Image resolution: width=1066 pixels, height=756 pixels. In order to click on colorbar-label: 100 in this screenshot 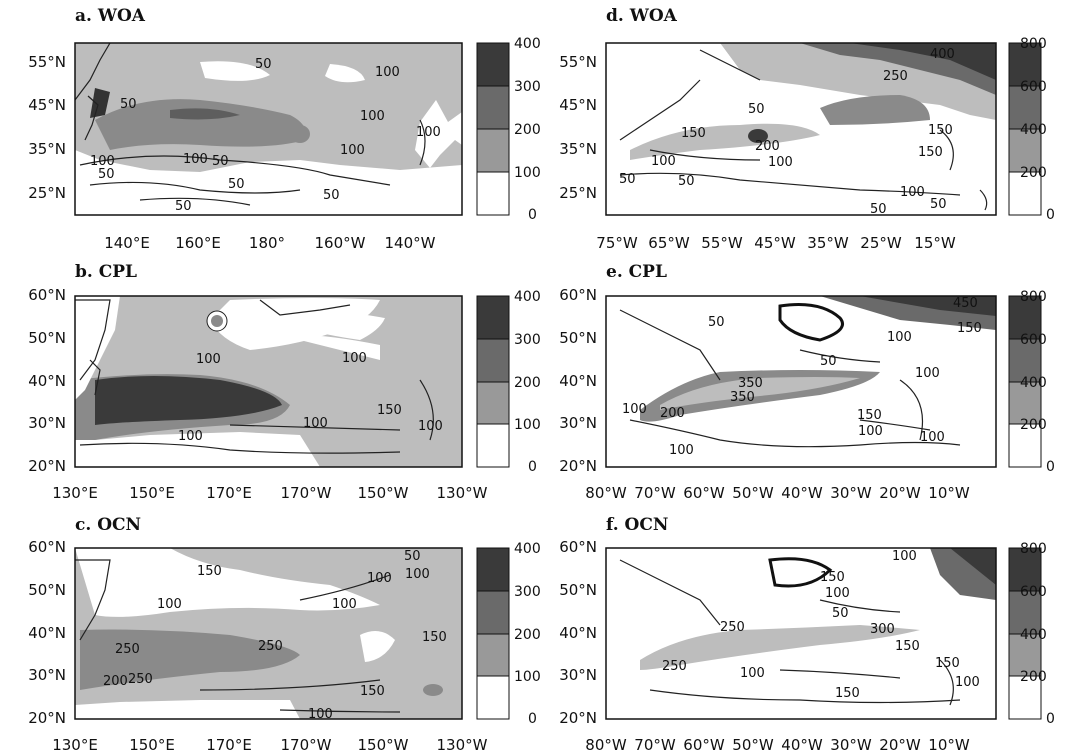, I will do `click(527, 425)`.